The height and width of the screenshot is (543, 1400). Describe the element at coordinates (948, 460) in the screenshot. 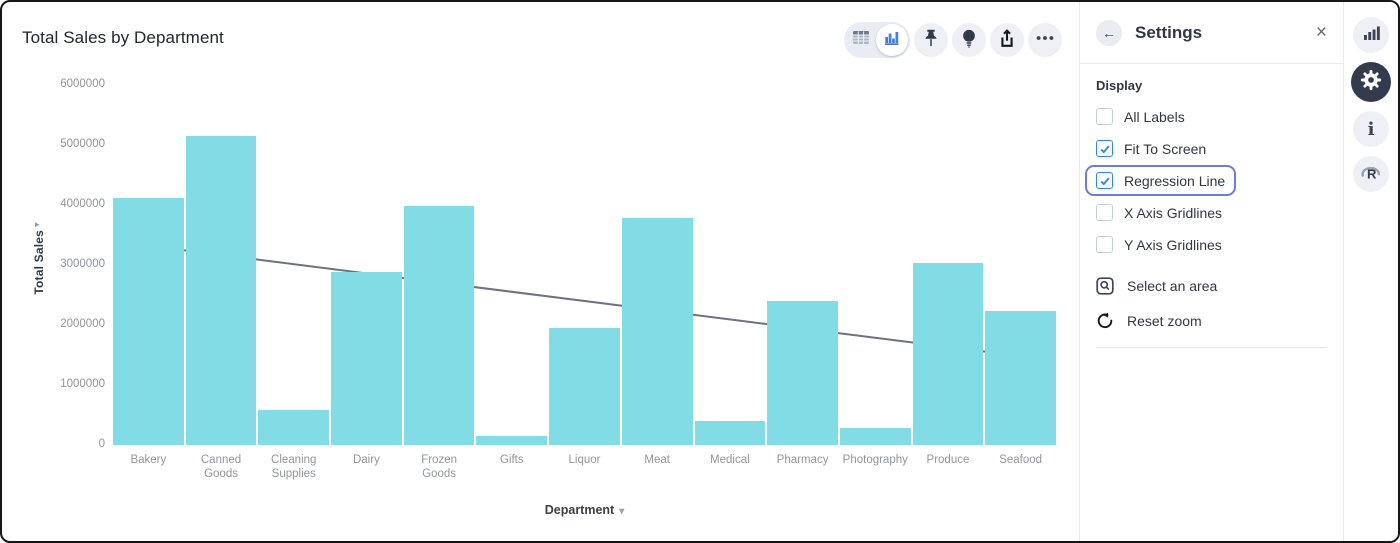

I see `x-tick-produce: Produce` at that location.